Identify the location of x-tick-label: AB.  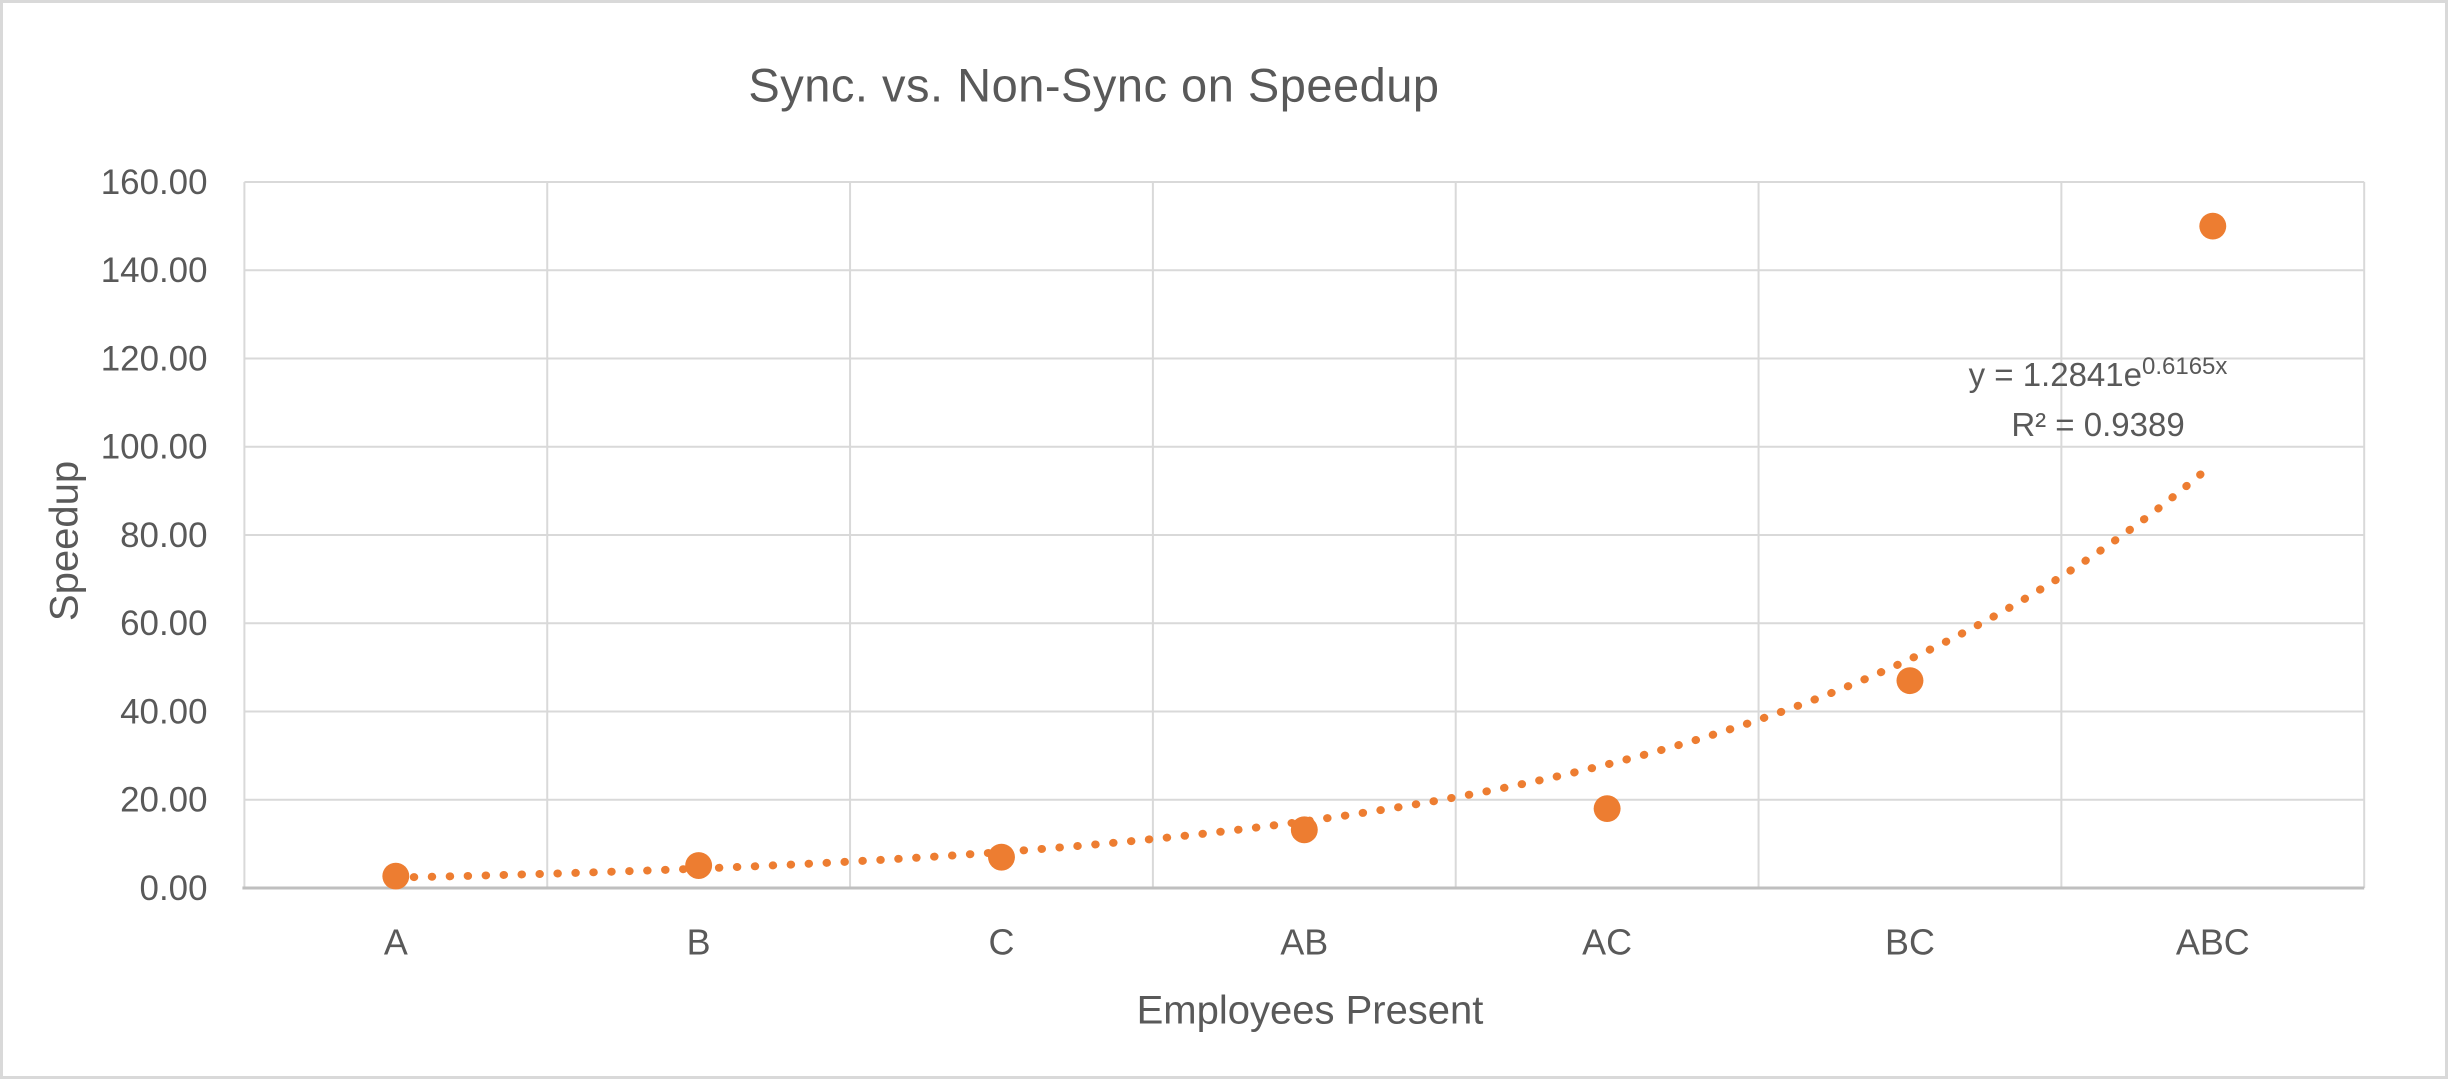
(1304, 943).